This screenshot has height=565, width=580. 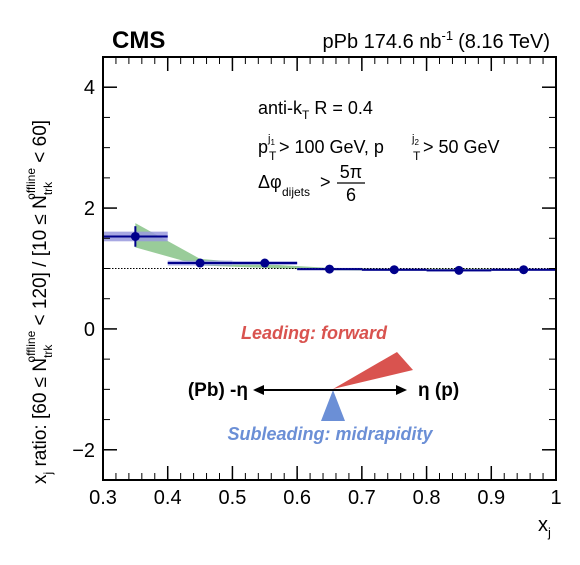 I want to click on pt2-sup-idx: 2, so click(x=416, y=142).